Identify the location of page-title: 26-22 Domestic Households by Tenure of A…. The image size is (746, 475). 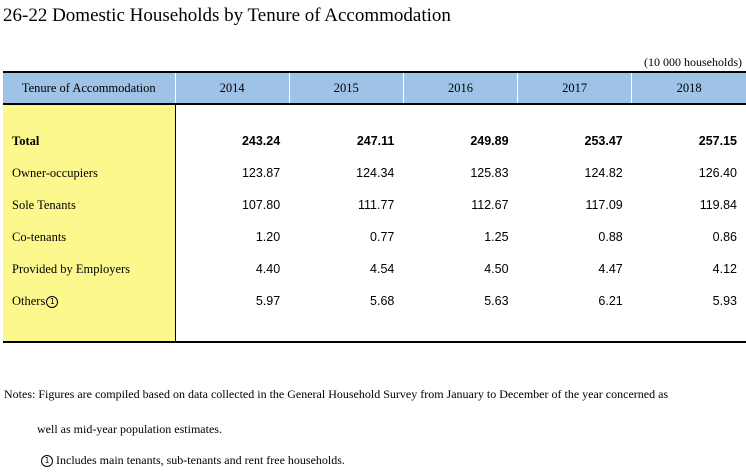
(227, 15).